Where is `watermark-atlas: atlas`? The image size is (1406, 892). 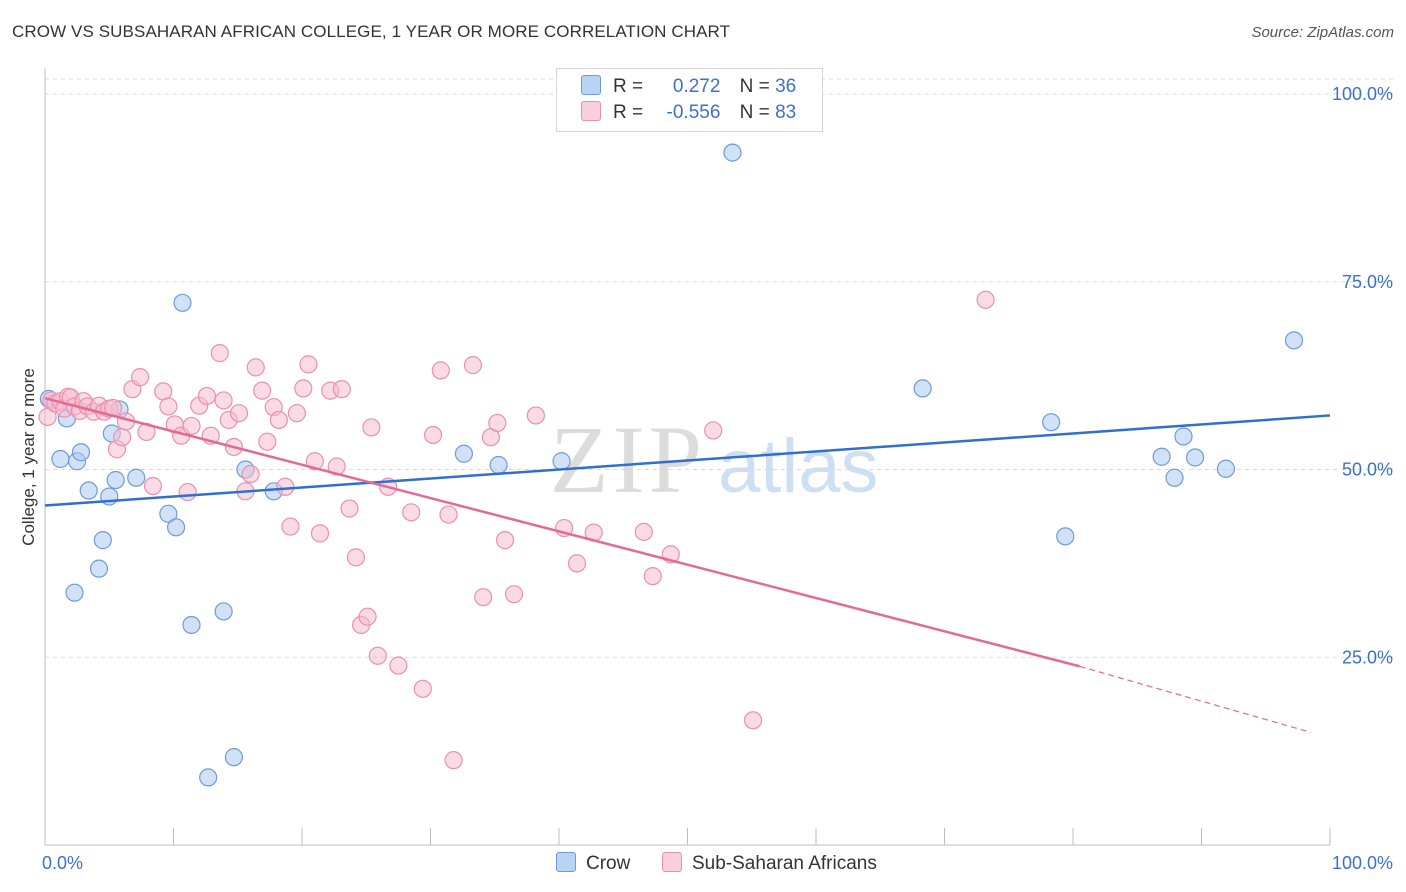 watermark-atlas: atlas is located at coordinates (798, 466).